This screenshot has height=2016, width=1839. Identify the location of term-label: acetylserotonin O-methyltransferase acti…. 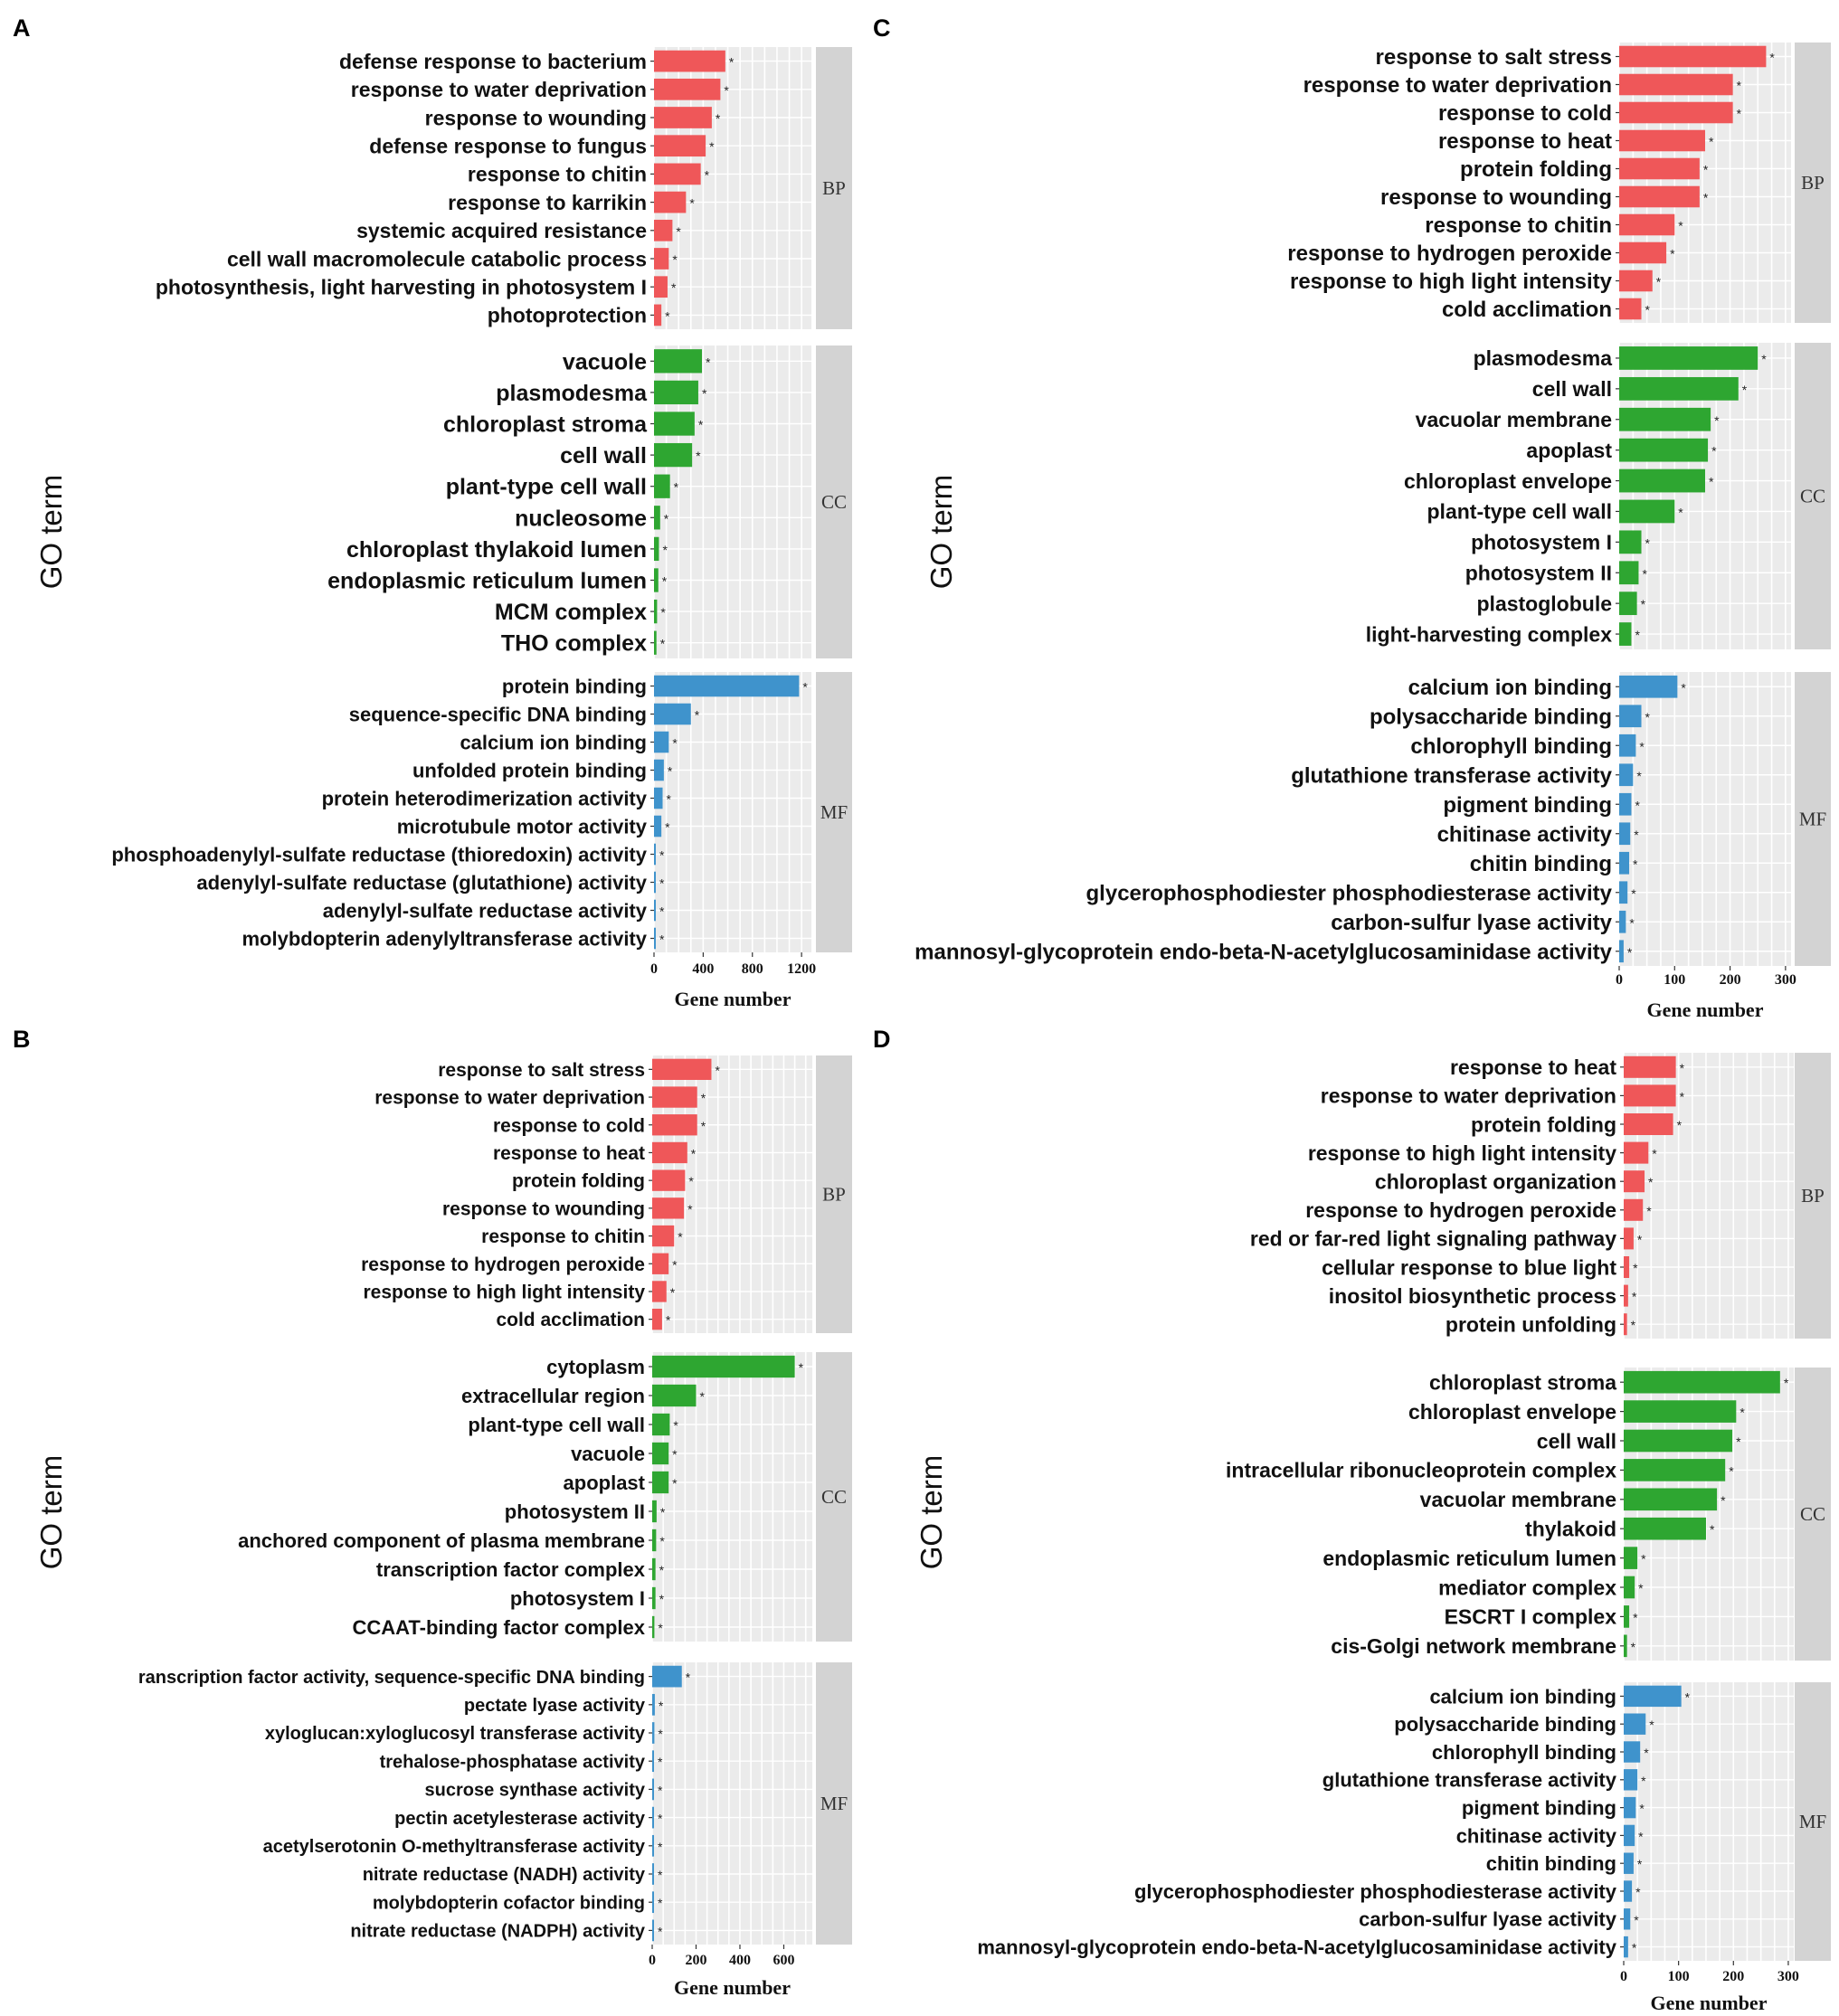
(454, 1847).